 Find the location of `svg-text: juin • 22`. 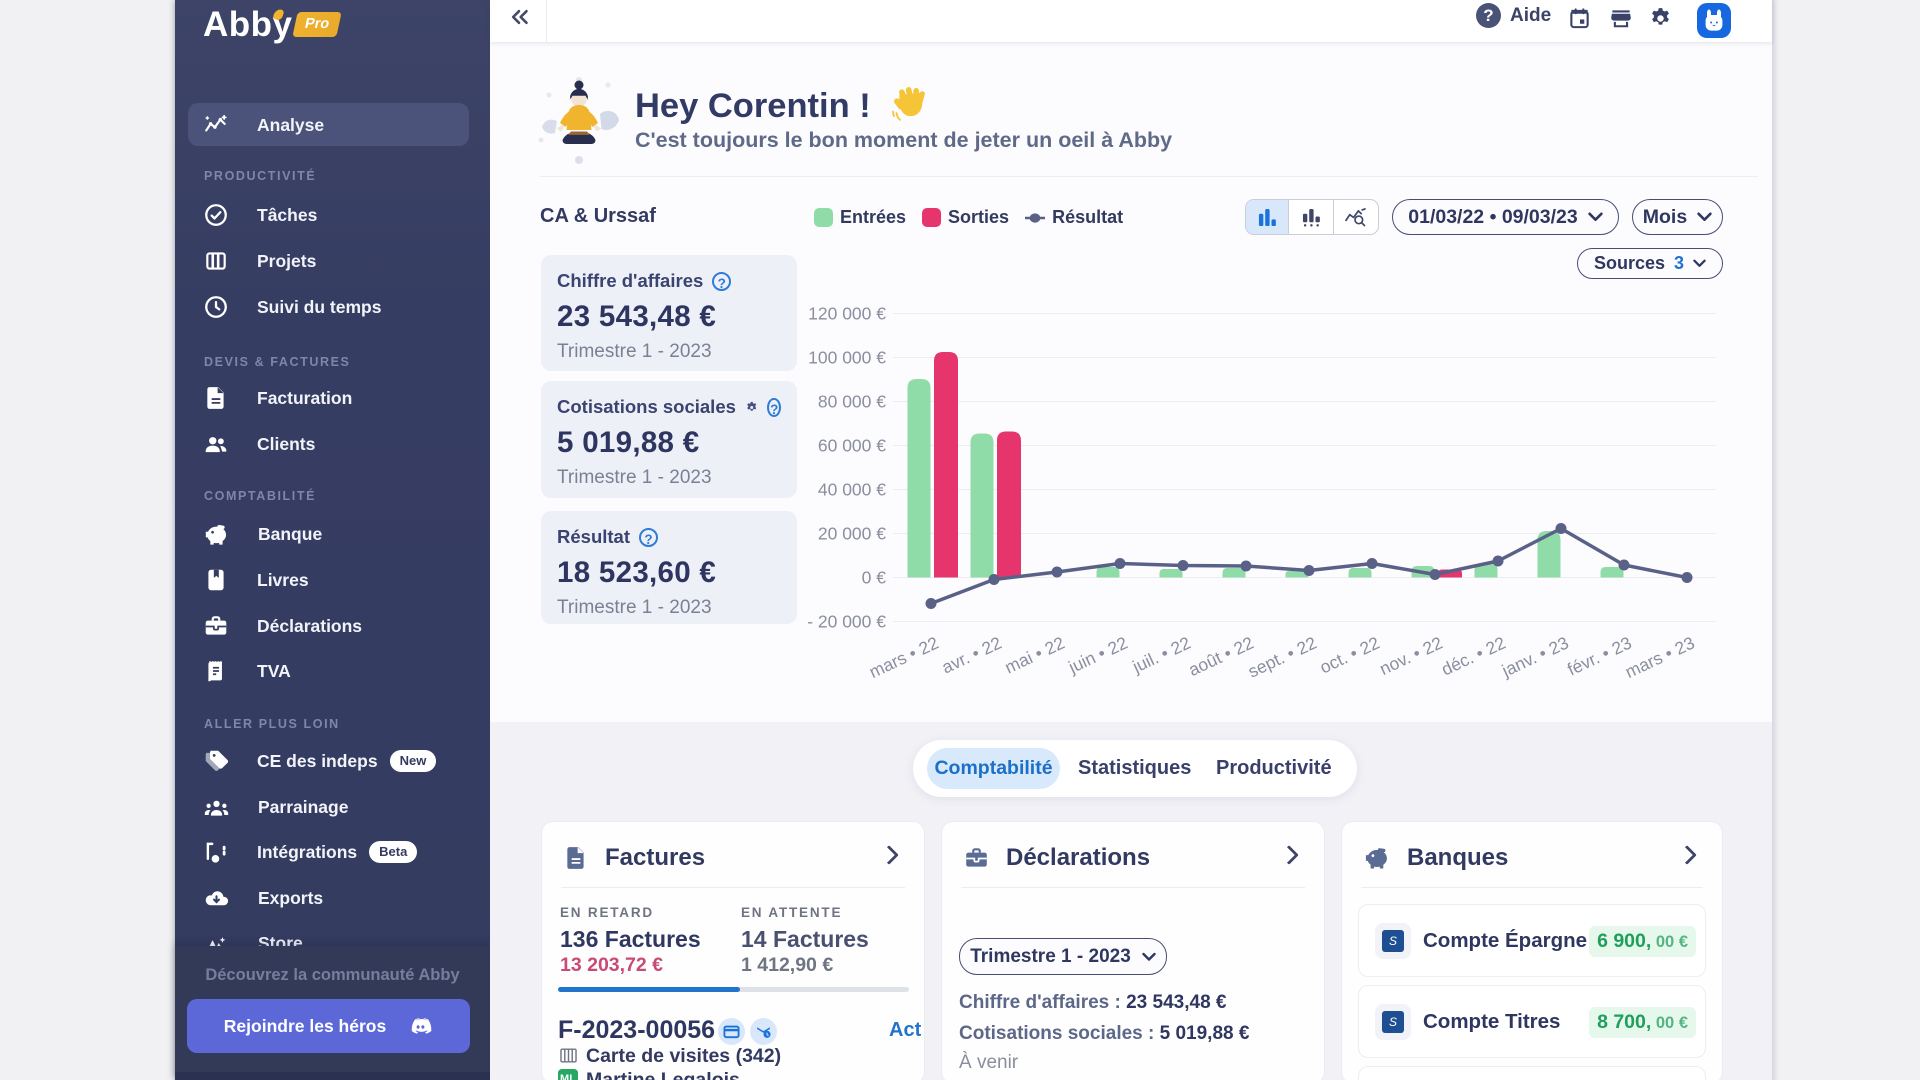

svg-text: juin • 22 is located at coordinates (1098, 654).